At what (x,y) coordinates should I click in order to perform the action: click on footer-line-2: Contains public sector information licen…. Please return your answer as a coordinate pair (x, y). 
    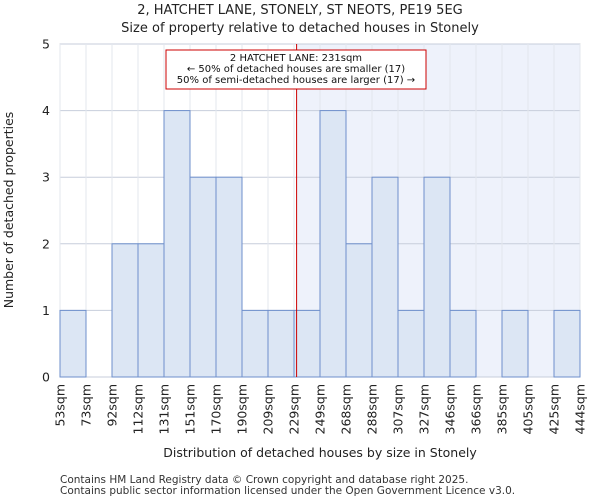
    Looking at the image, I should click on (288, 491).